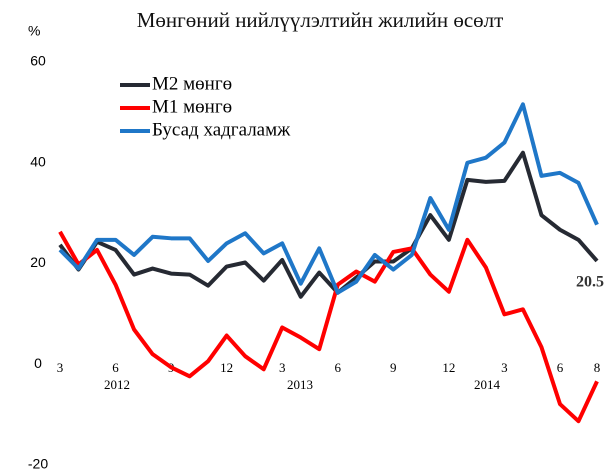 The width and height of the screenshot is (604, 473). What do you see at coordinates (320, 20) in the screenshot?
I see `chart-title: Мөнгөний нийлүүлэлтийн жилийн өсөлт` at bounding box center [320, 20].